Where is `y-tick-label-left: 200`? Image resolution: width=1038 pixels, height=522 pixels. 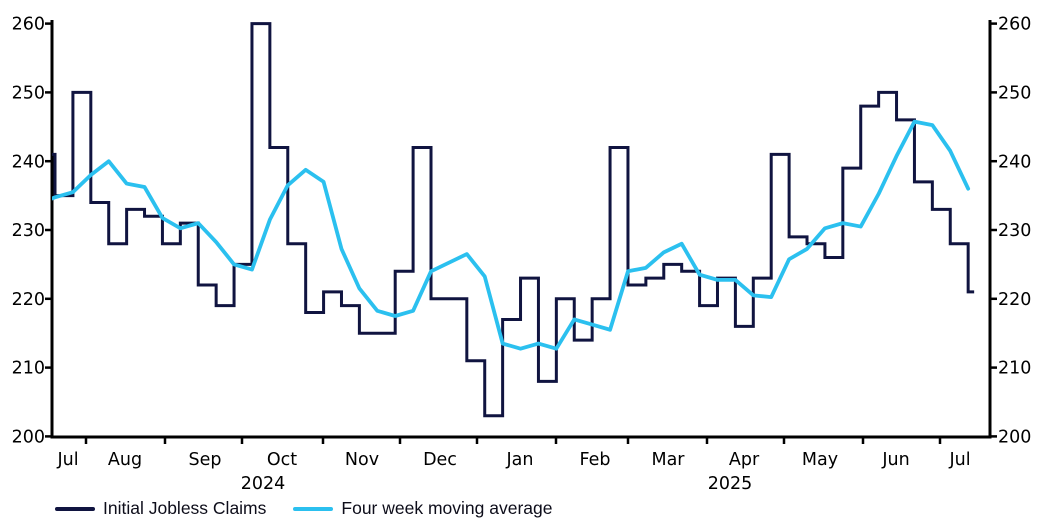 y-tick-label-left: 200 is located at coordinates (28, 438).